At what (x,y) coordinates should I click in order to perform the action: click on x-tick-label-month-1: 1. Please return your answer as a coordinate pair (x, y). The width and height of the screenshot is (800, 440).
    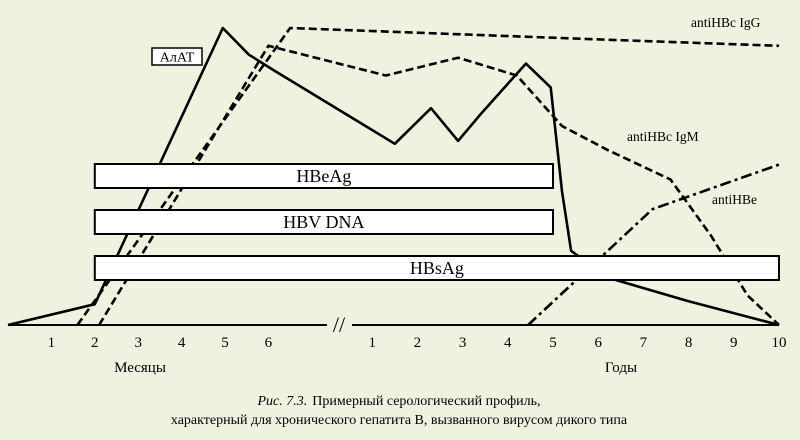
    Looking at the image, I should click on (52, 343).